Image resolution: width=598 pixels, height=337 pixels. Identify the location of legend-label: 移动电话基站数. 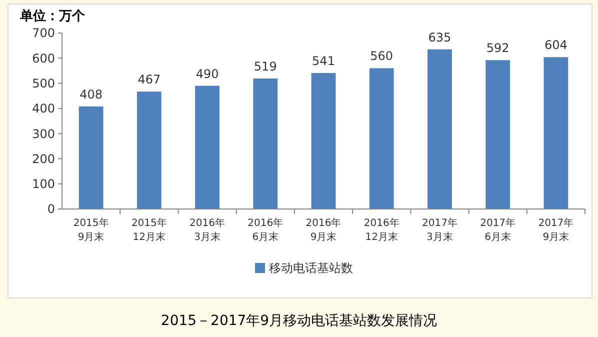
(311, 268).